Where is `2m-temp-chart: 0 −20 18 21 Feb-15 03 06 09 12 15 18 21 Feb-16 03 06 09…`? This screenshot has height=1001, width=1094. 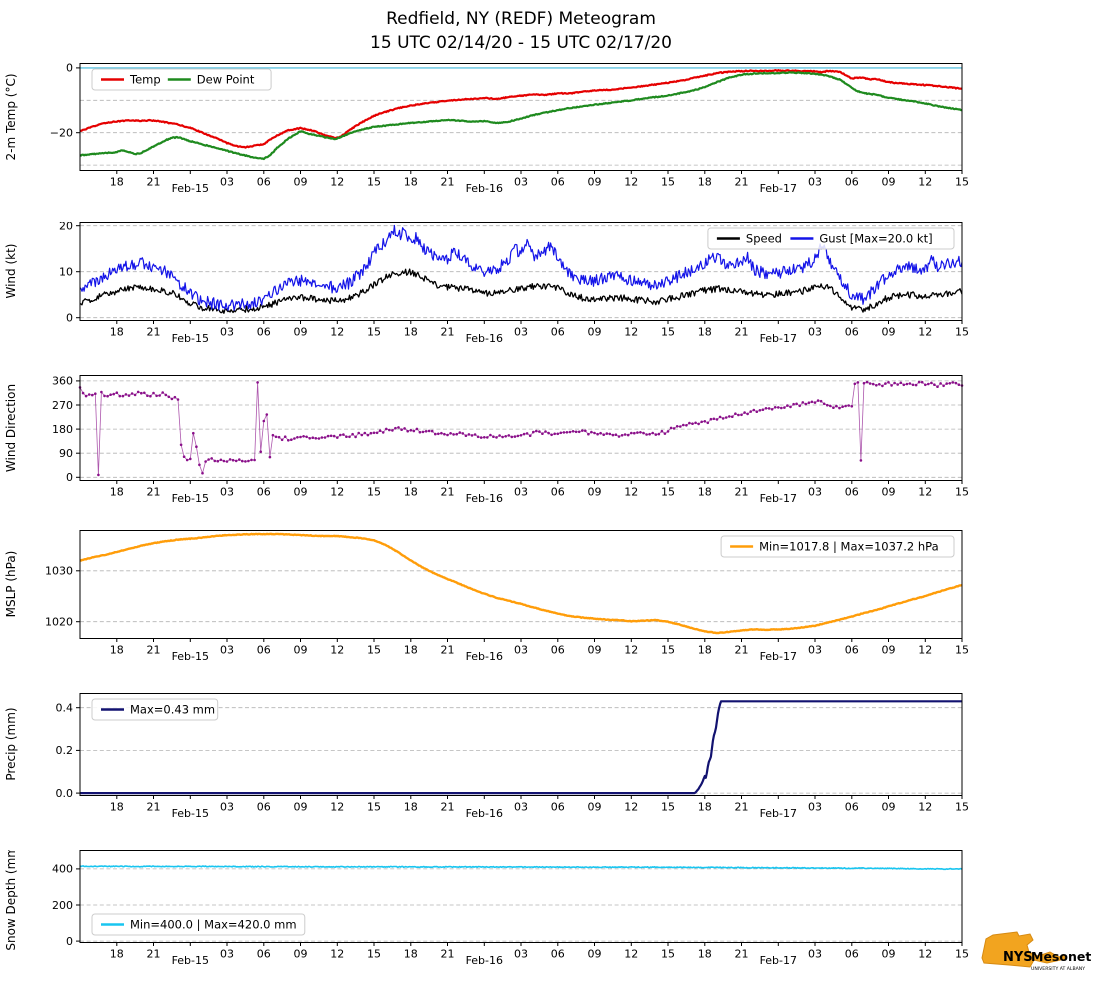
2m-temp-chart: 0 −20 18 21 Feb-15 03 06 09 12 15 18 21 Feb-16 03 06 09… is located at coordinates (486, 129).